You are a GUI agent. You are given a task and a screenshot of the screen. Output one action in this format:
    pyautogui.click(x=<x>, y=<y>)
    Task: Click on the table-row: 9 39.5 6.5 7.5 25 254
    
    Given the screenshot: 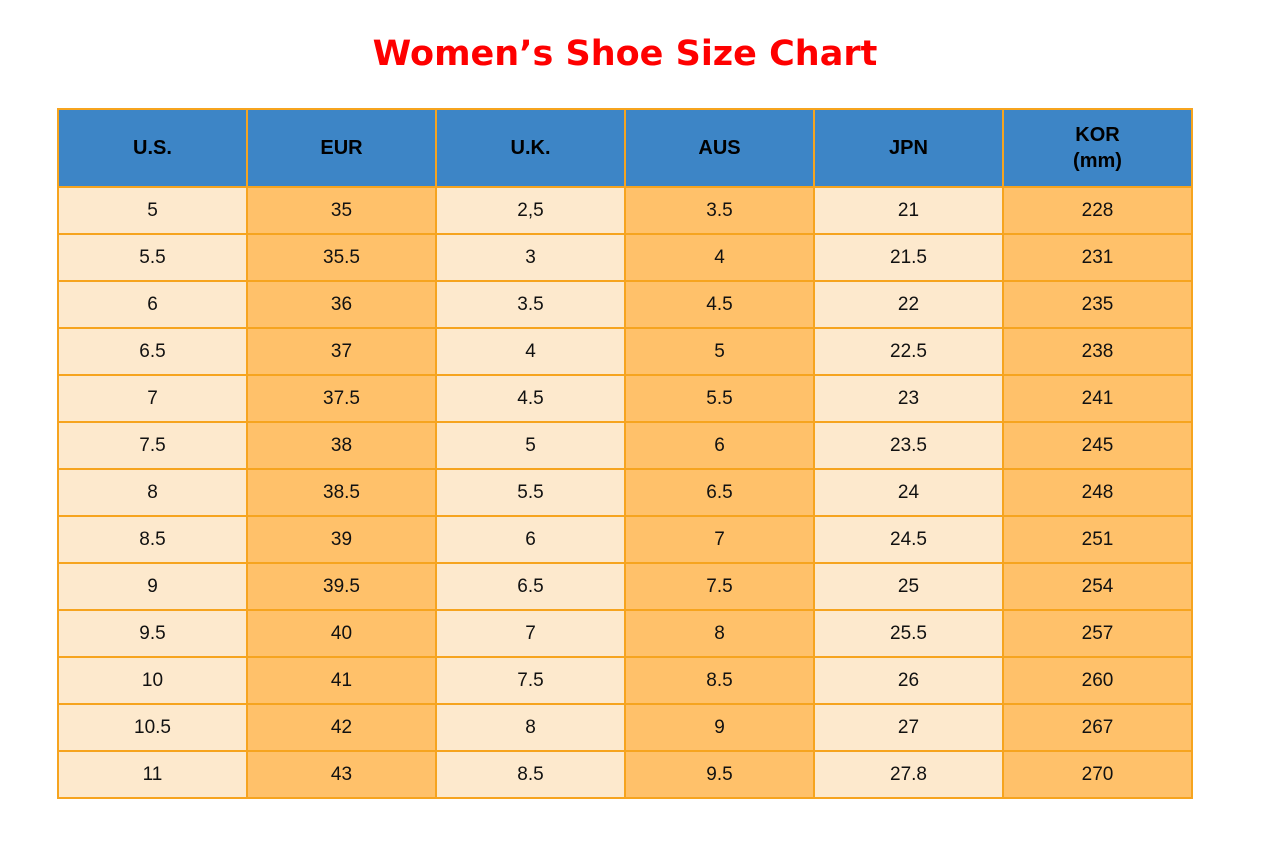 What is the action you would take?
    pyautogui.click(x=625, y=586)
    